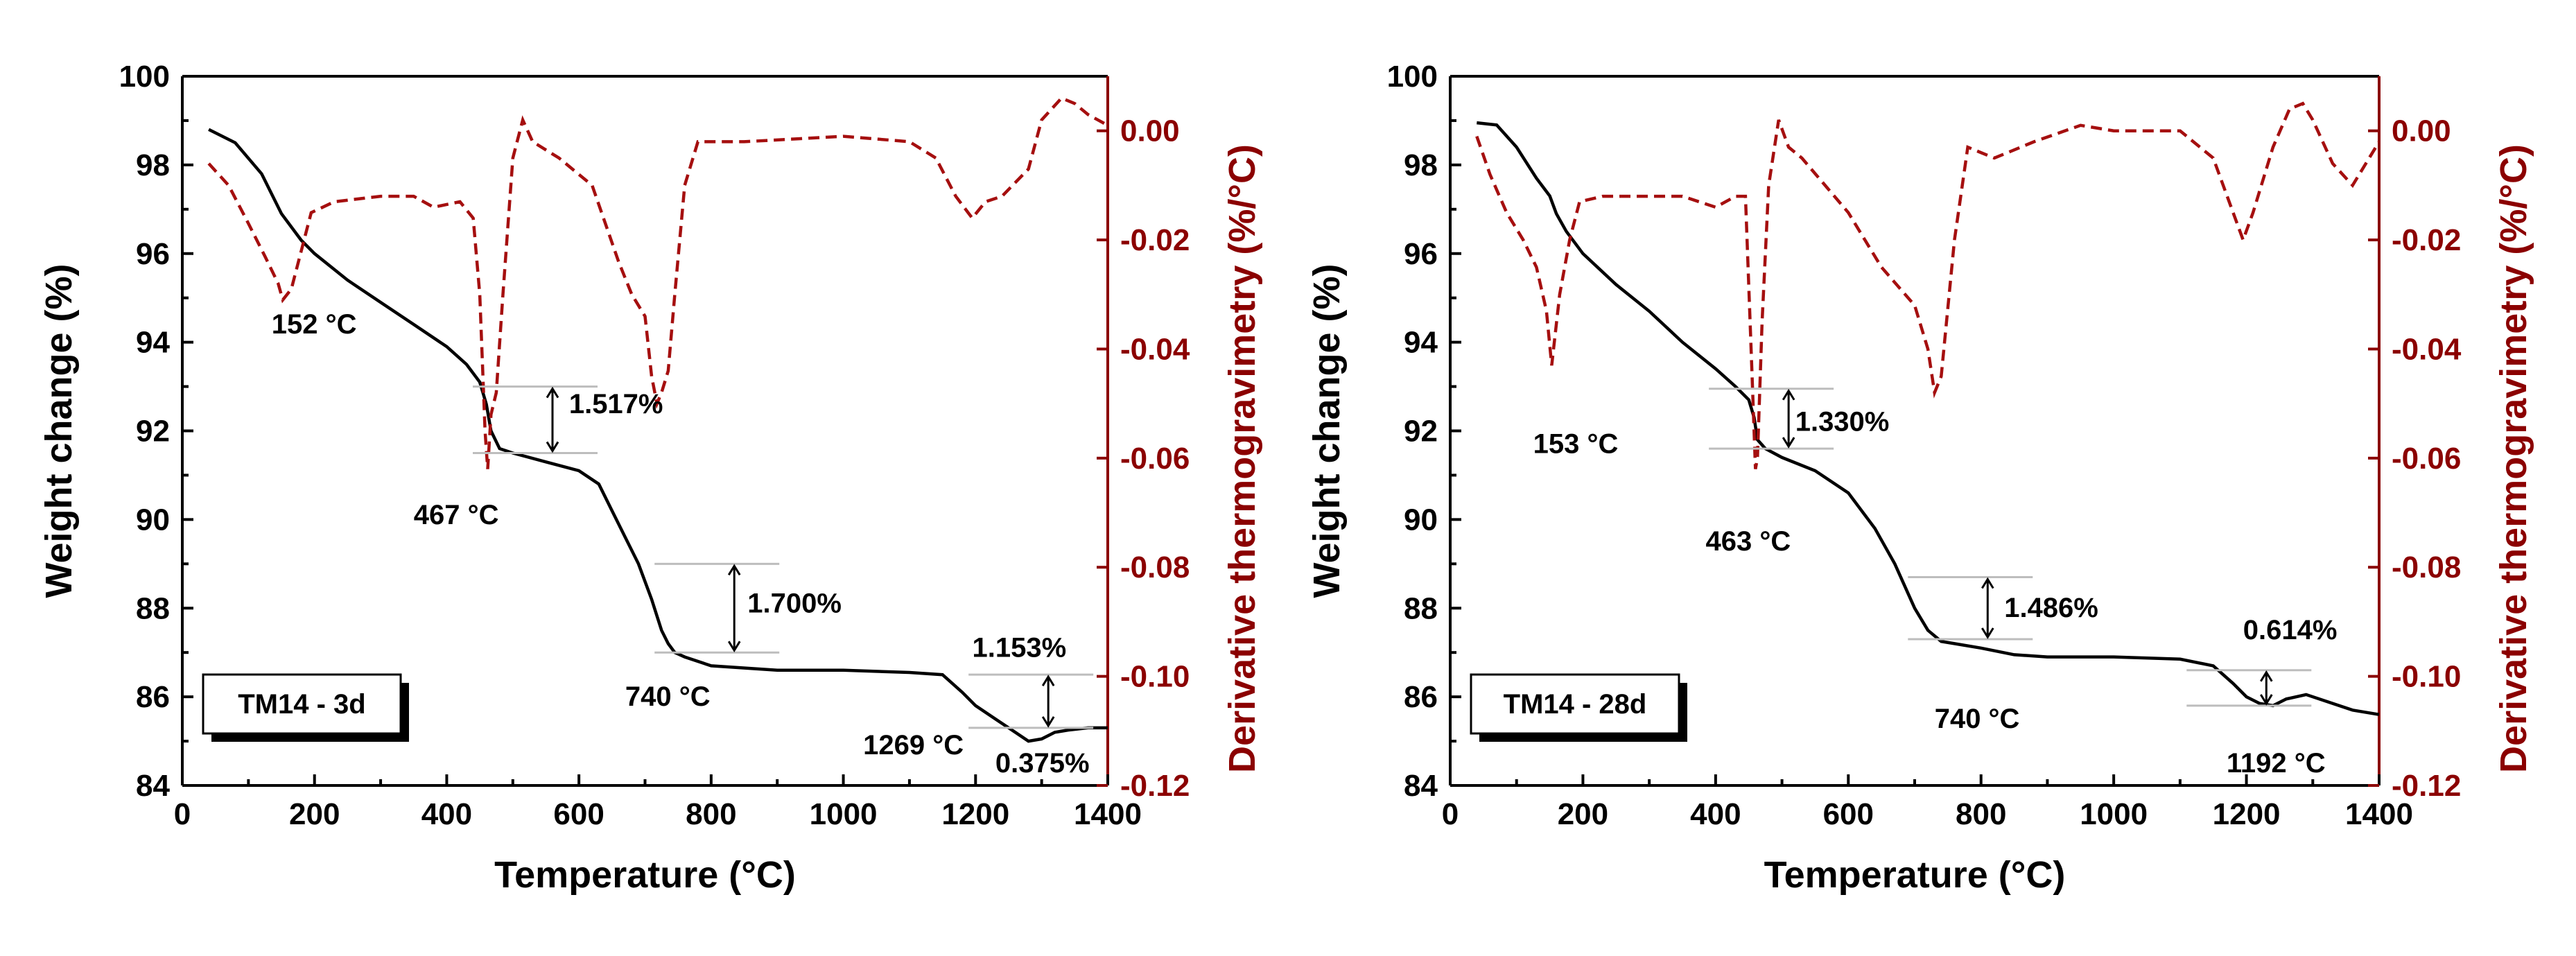  What do you see at coordinates (456, 515) in the screenshot?
I see `annotation-label: 467 °C` at bounding box center [456, 515].